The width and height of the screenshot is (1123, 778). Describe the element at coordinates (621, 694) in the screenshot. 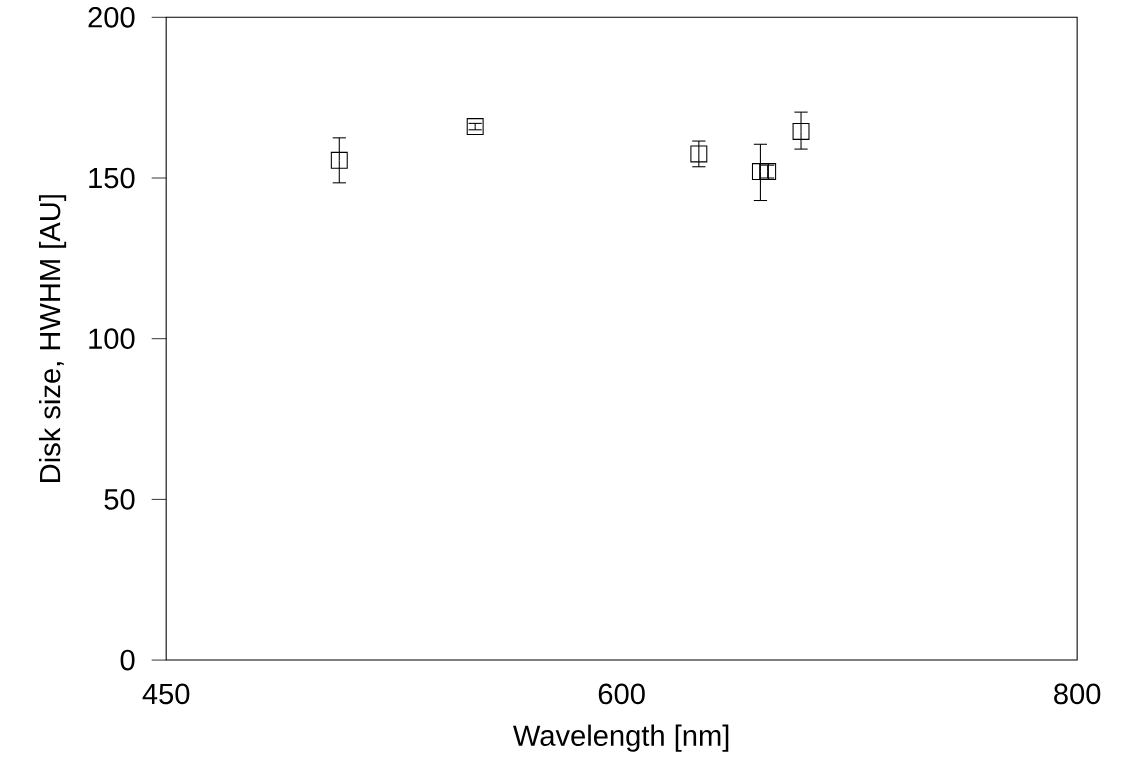

I see `x-tick-label: 600` at that location.